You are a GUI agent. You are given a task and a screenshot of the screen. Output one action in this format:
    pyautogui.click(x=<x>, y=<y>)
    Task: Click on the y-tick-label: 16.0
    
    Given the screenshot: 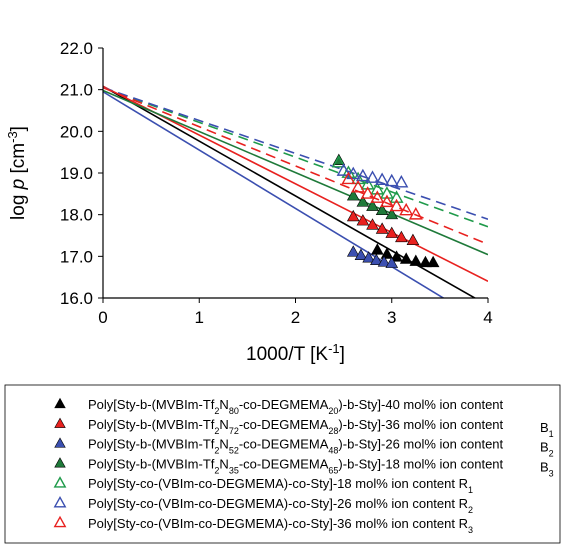 What is the action you would take?
    pyautogui.click(x=76, y=298)
    